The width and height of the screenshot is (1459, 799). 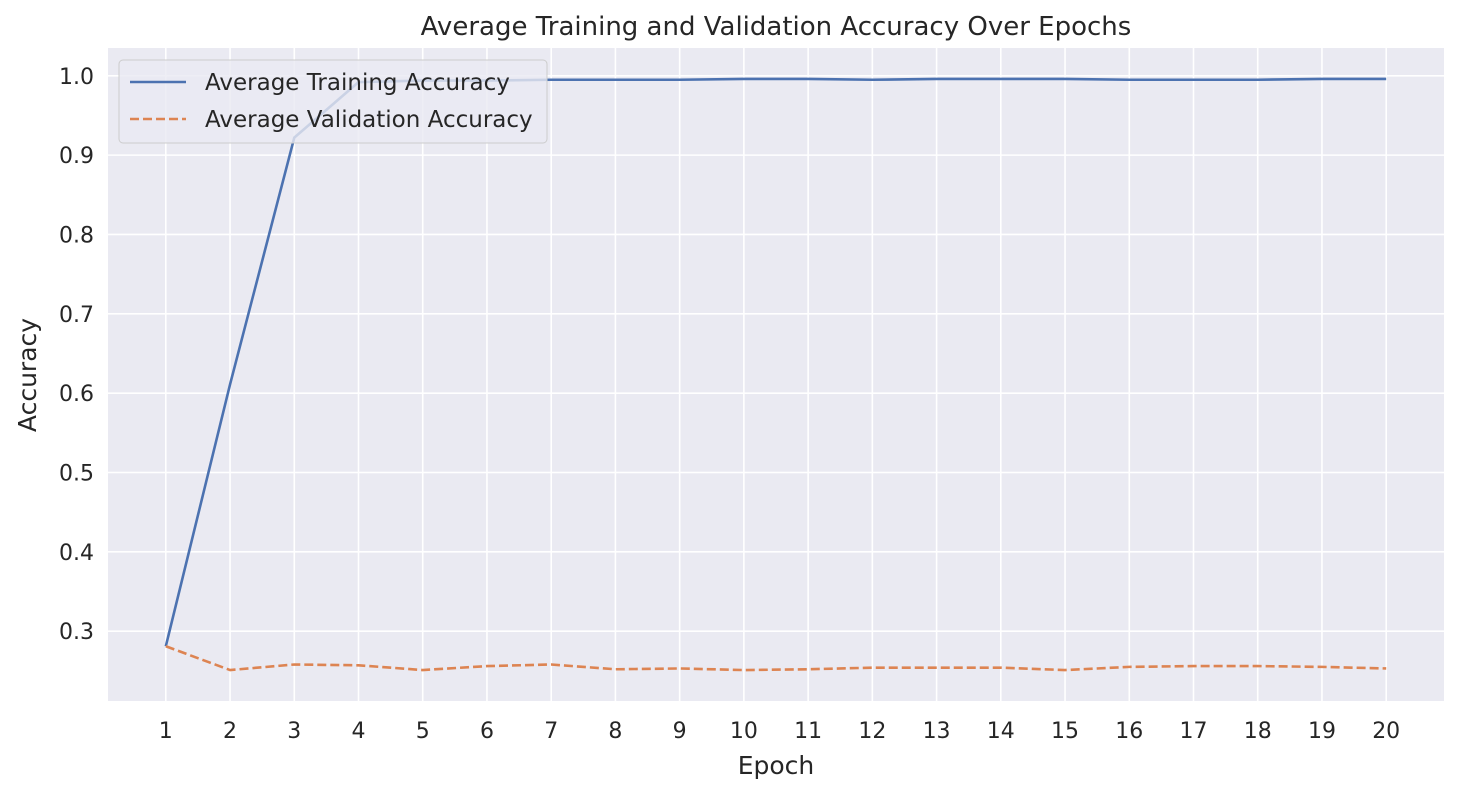 What do you see at coordinates (776, 658) in the screenshot?
I see `validation-accuracy-line` at bounding box center [776, 658].